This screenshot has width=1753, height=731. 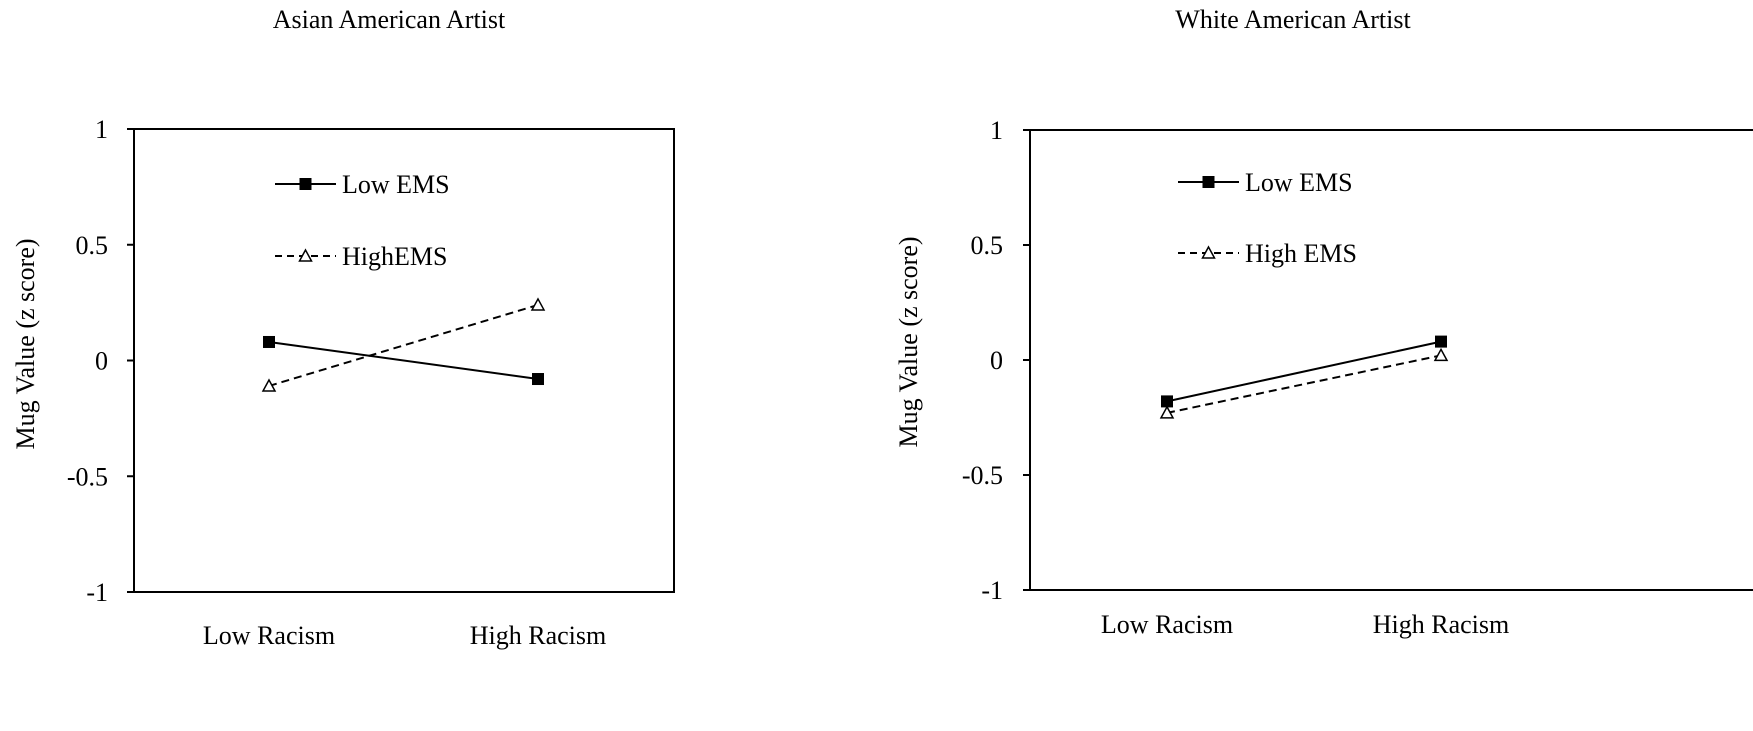 I want to click on legend-label: HighEMS, so click(x=394, y=256).